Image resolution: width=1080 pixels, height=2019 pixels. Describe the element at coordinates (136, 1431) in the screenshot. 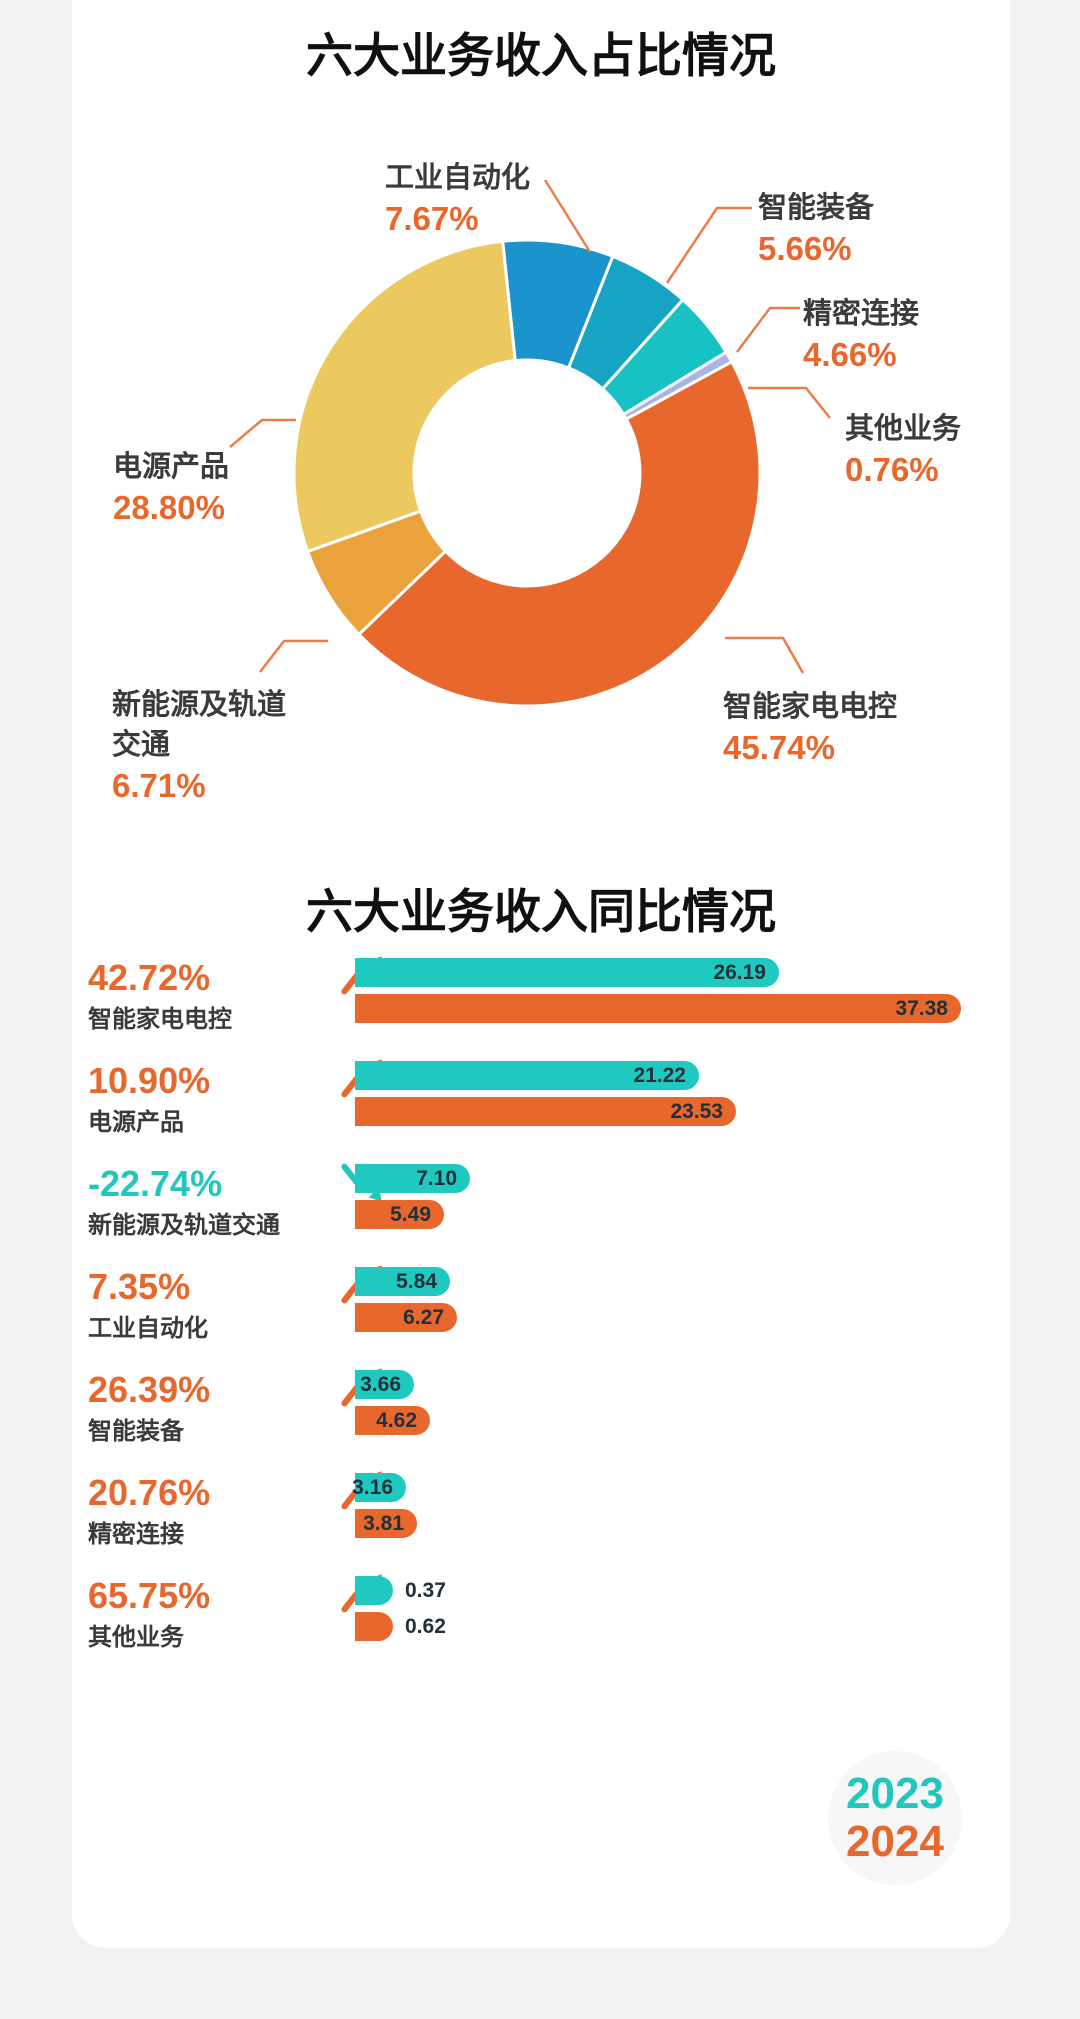

I see `bar-group-label: 智能装备` at that location.